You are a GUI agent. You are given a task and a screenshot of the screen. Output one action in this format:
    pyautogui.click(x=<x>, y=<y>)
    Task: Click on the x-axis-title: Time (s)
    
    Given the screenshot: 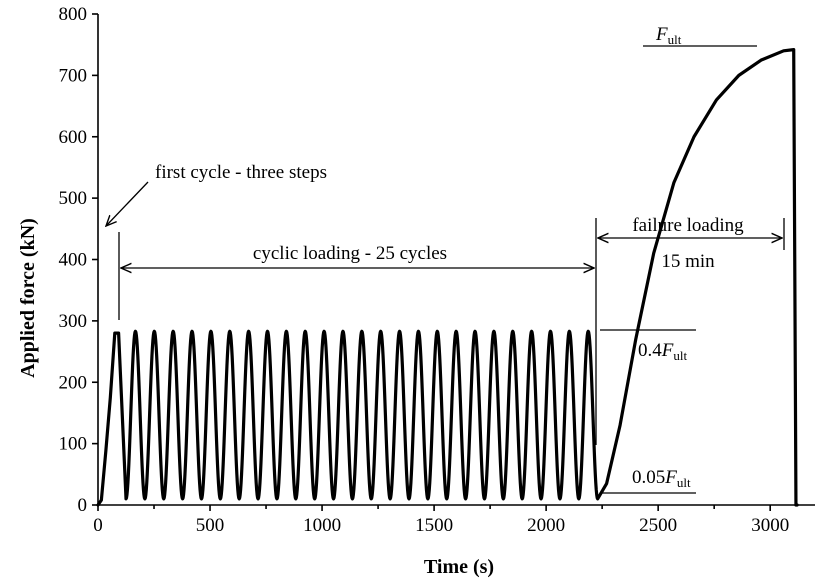 What is the action you would take?
    pyautogui.click(x=459, y=567)
    